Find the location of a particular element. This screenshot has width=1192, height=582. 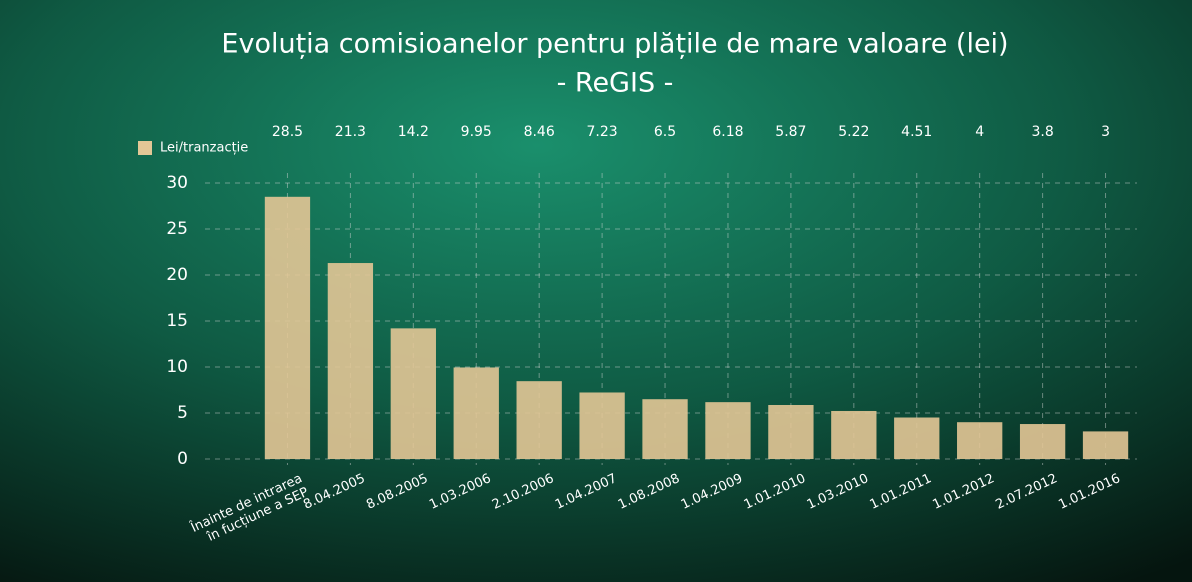

y-tick-label: 0 is located at coordinates (182, 459).